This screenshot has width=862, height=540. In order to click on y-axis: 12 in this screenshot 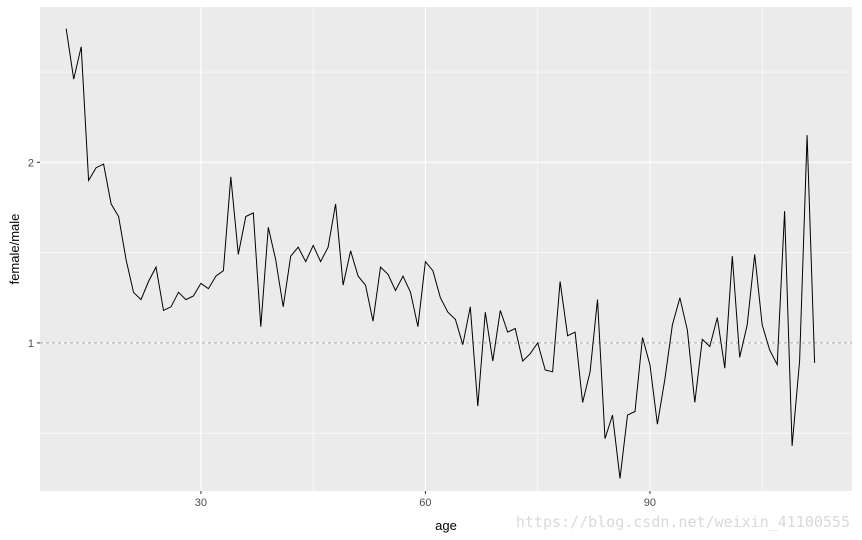, I will do `click(34, 253)`.